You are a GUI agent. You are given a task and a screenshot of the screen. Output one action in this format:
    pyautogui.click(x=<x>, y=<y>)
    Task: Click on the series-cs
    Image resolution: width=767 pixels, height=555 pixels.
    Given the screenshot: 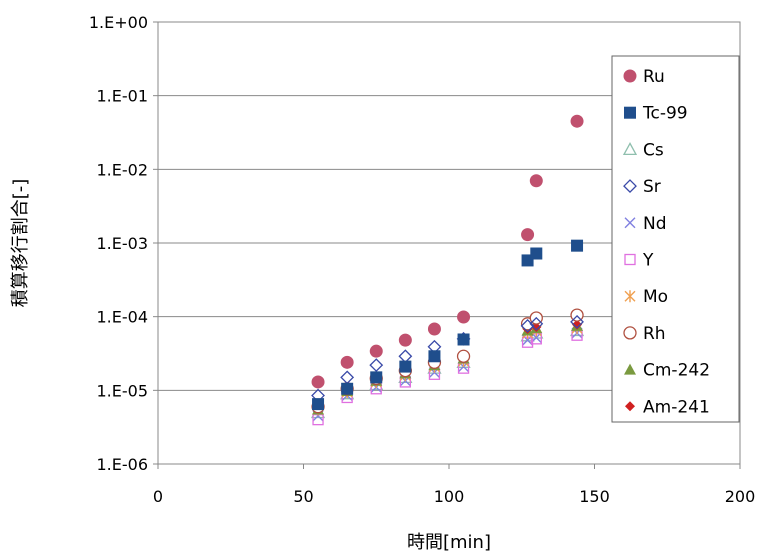 What is the action you would take?
    pyautogui.click(x=447, y=371)
    